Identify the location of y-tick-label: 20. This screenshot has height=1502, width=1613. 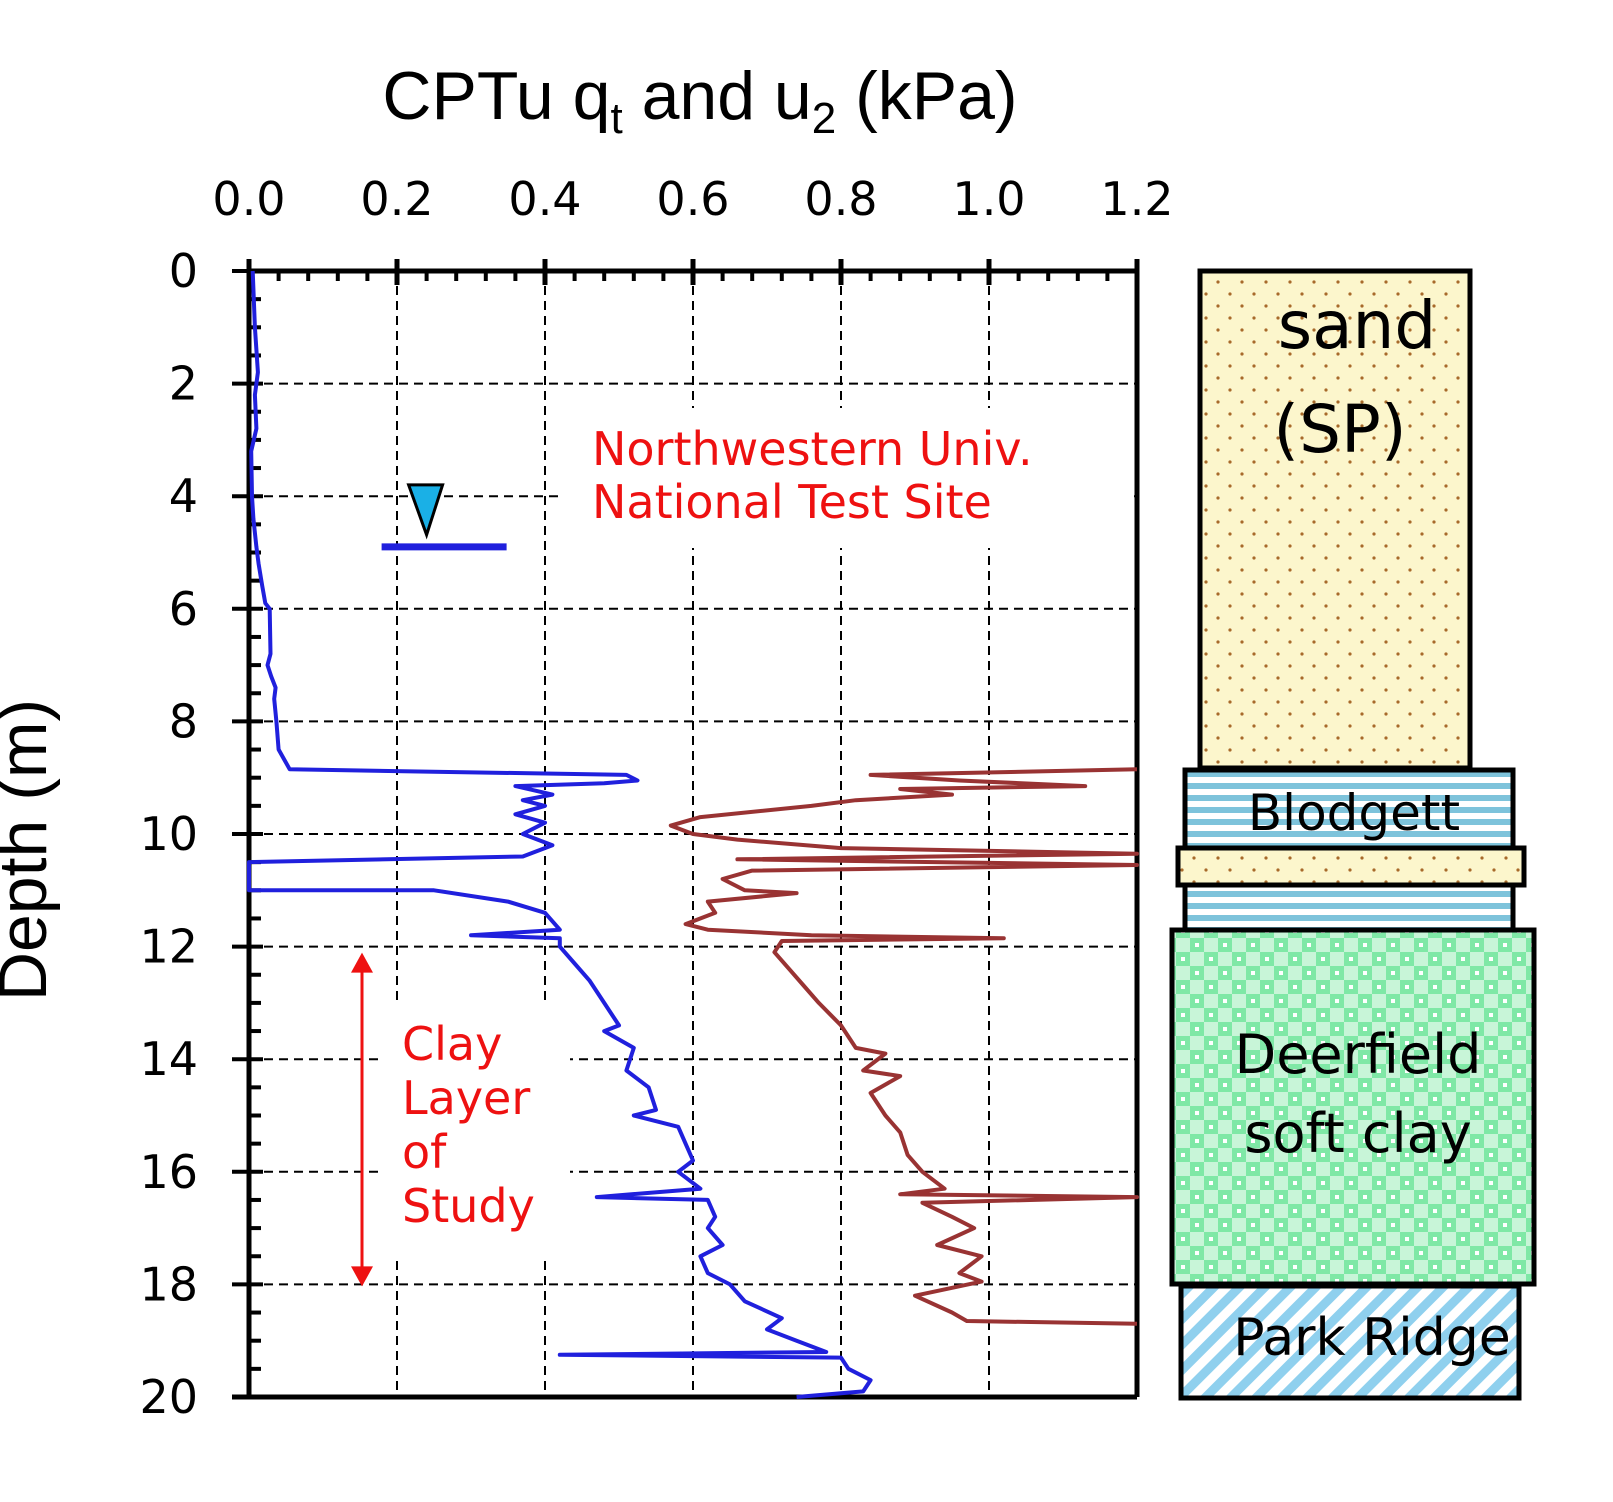
(168, 1397).